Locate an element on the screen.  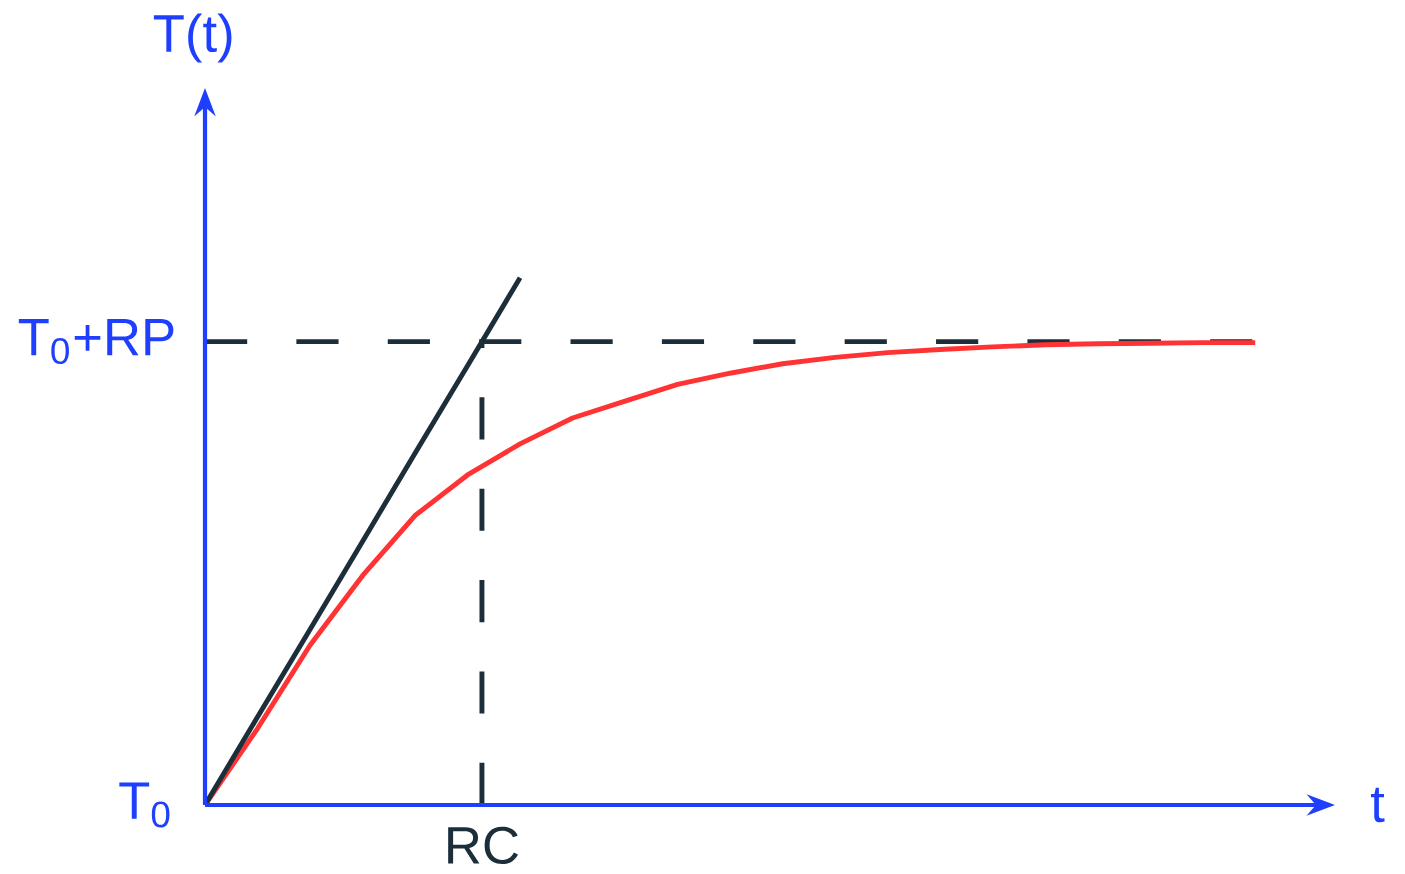
ref-line-label: T$_{0}$+RP is located at coordinates (96, 342).